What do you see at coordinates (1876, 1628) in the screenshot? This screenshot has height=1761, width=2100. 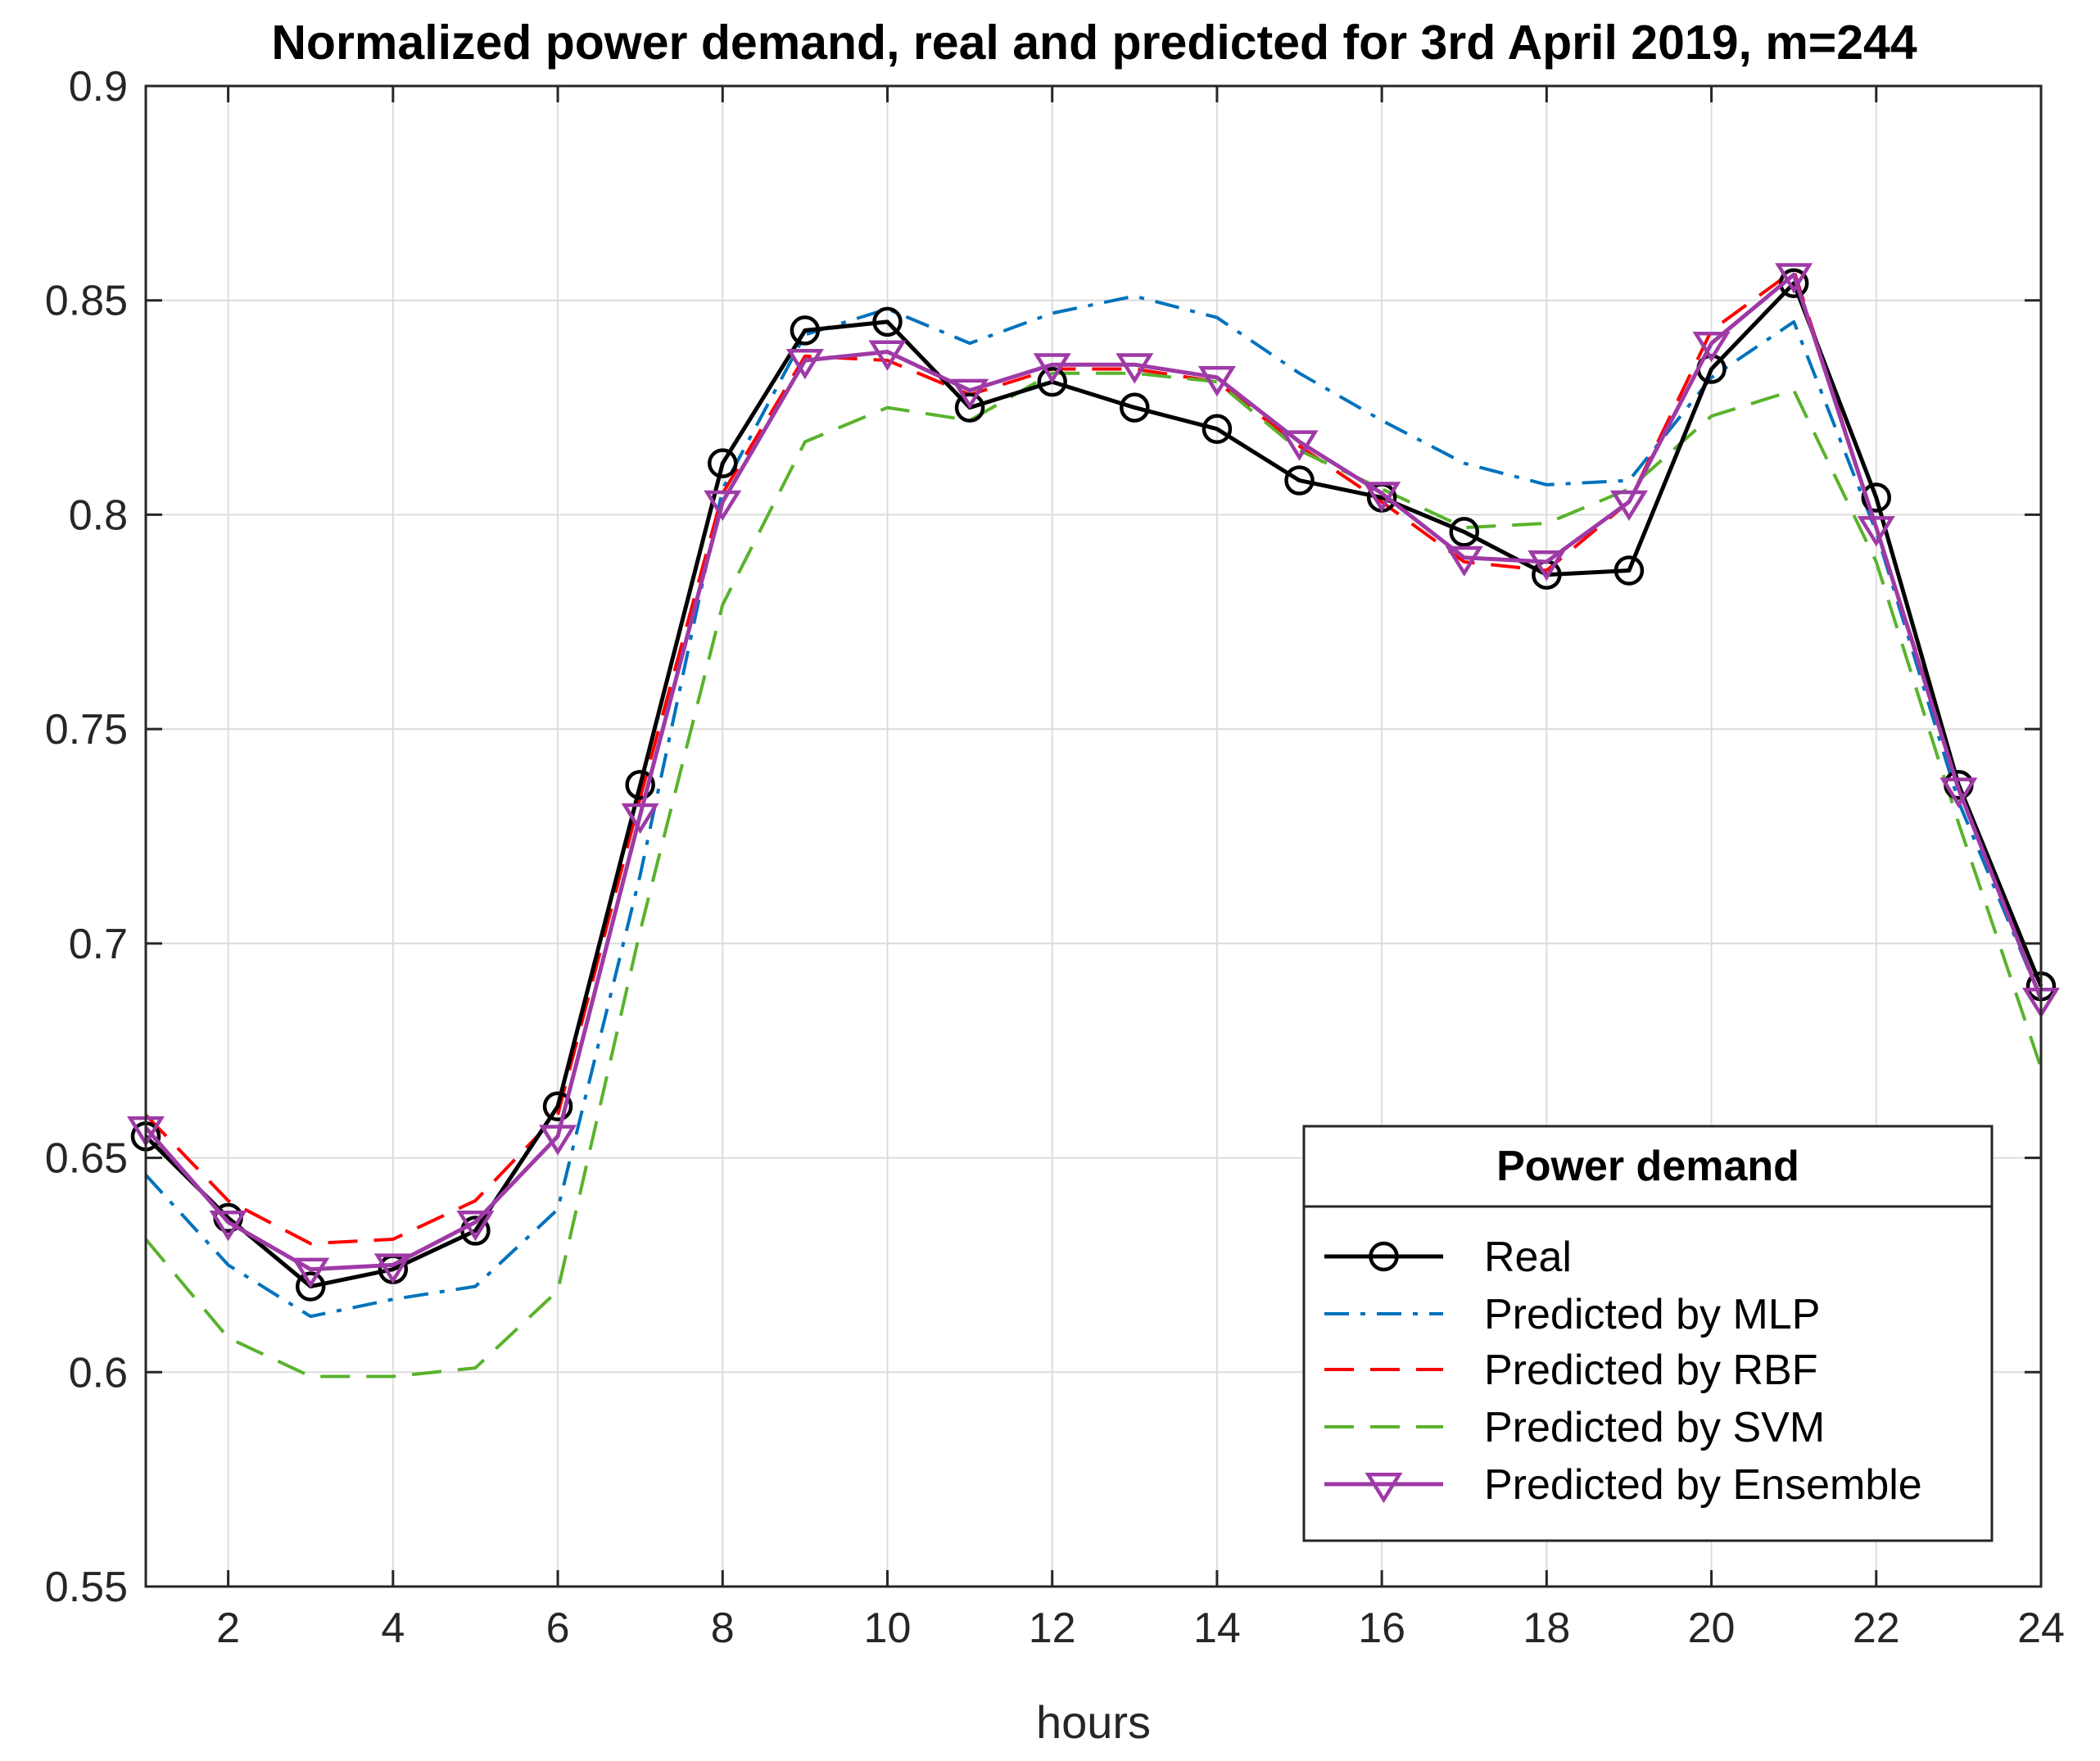 I see `x-tick-label: 22` at bounding box center [1876, 1628].